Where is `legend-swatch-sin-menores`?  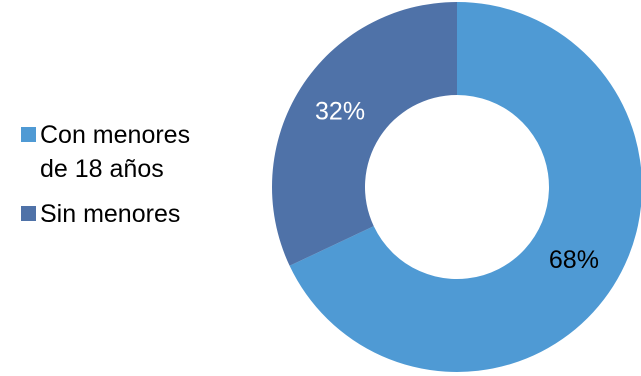 legend-swatch-sin-menores is located at coordinates (28, 213).